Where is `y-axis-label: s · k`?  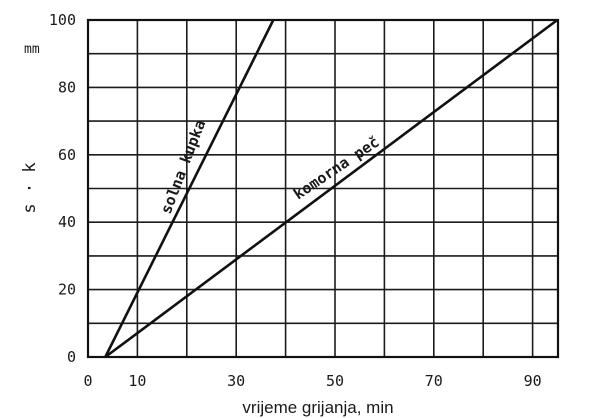 y-axis-label: s · k is located at coordinates (30, 187).